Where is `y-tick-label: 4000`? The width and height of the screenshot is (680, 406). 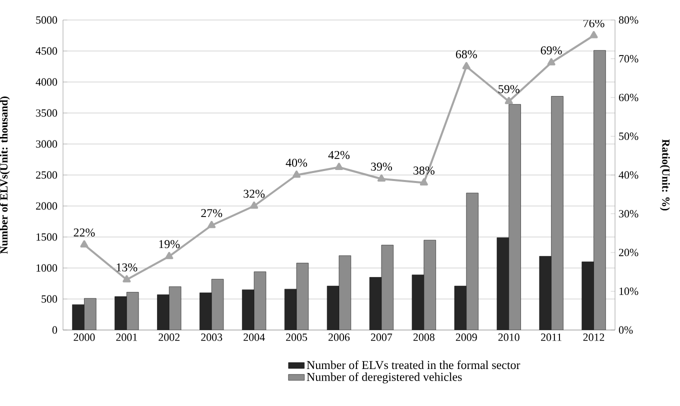 y-tick-label: 4000 is located at coordinates (47, 82).